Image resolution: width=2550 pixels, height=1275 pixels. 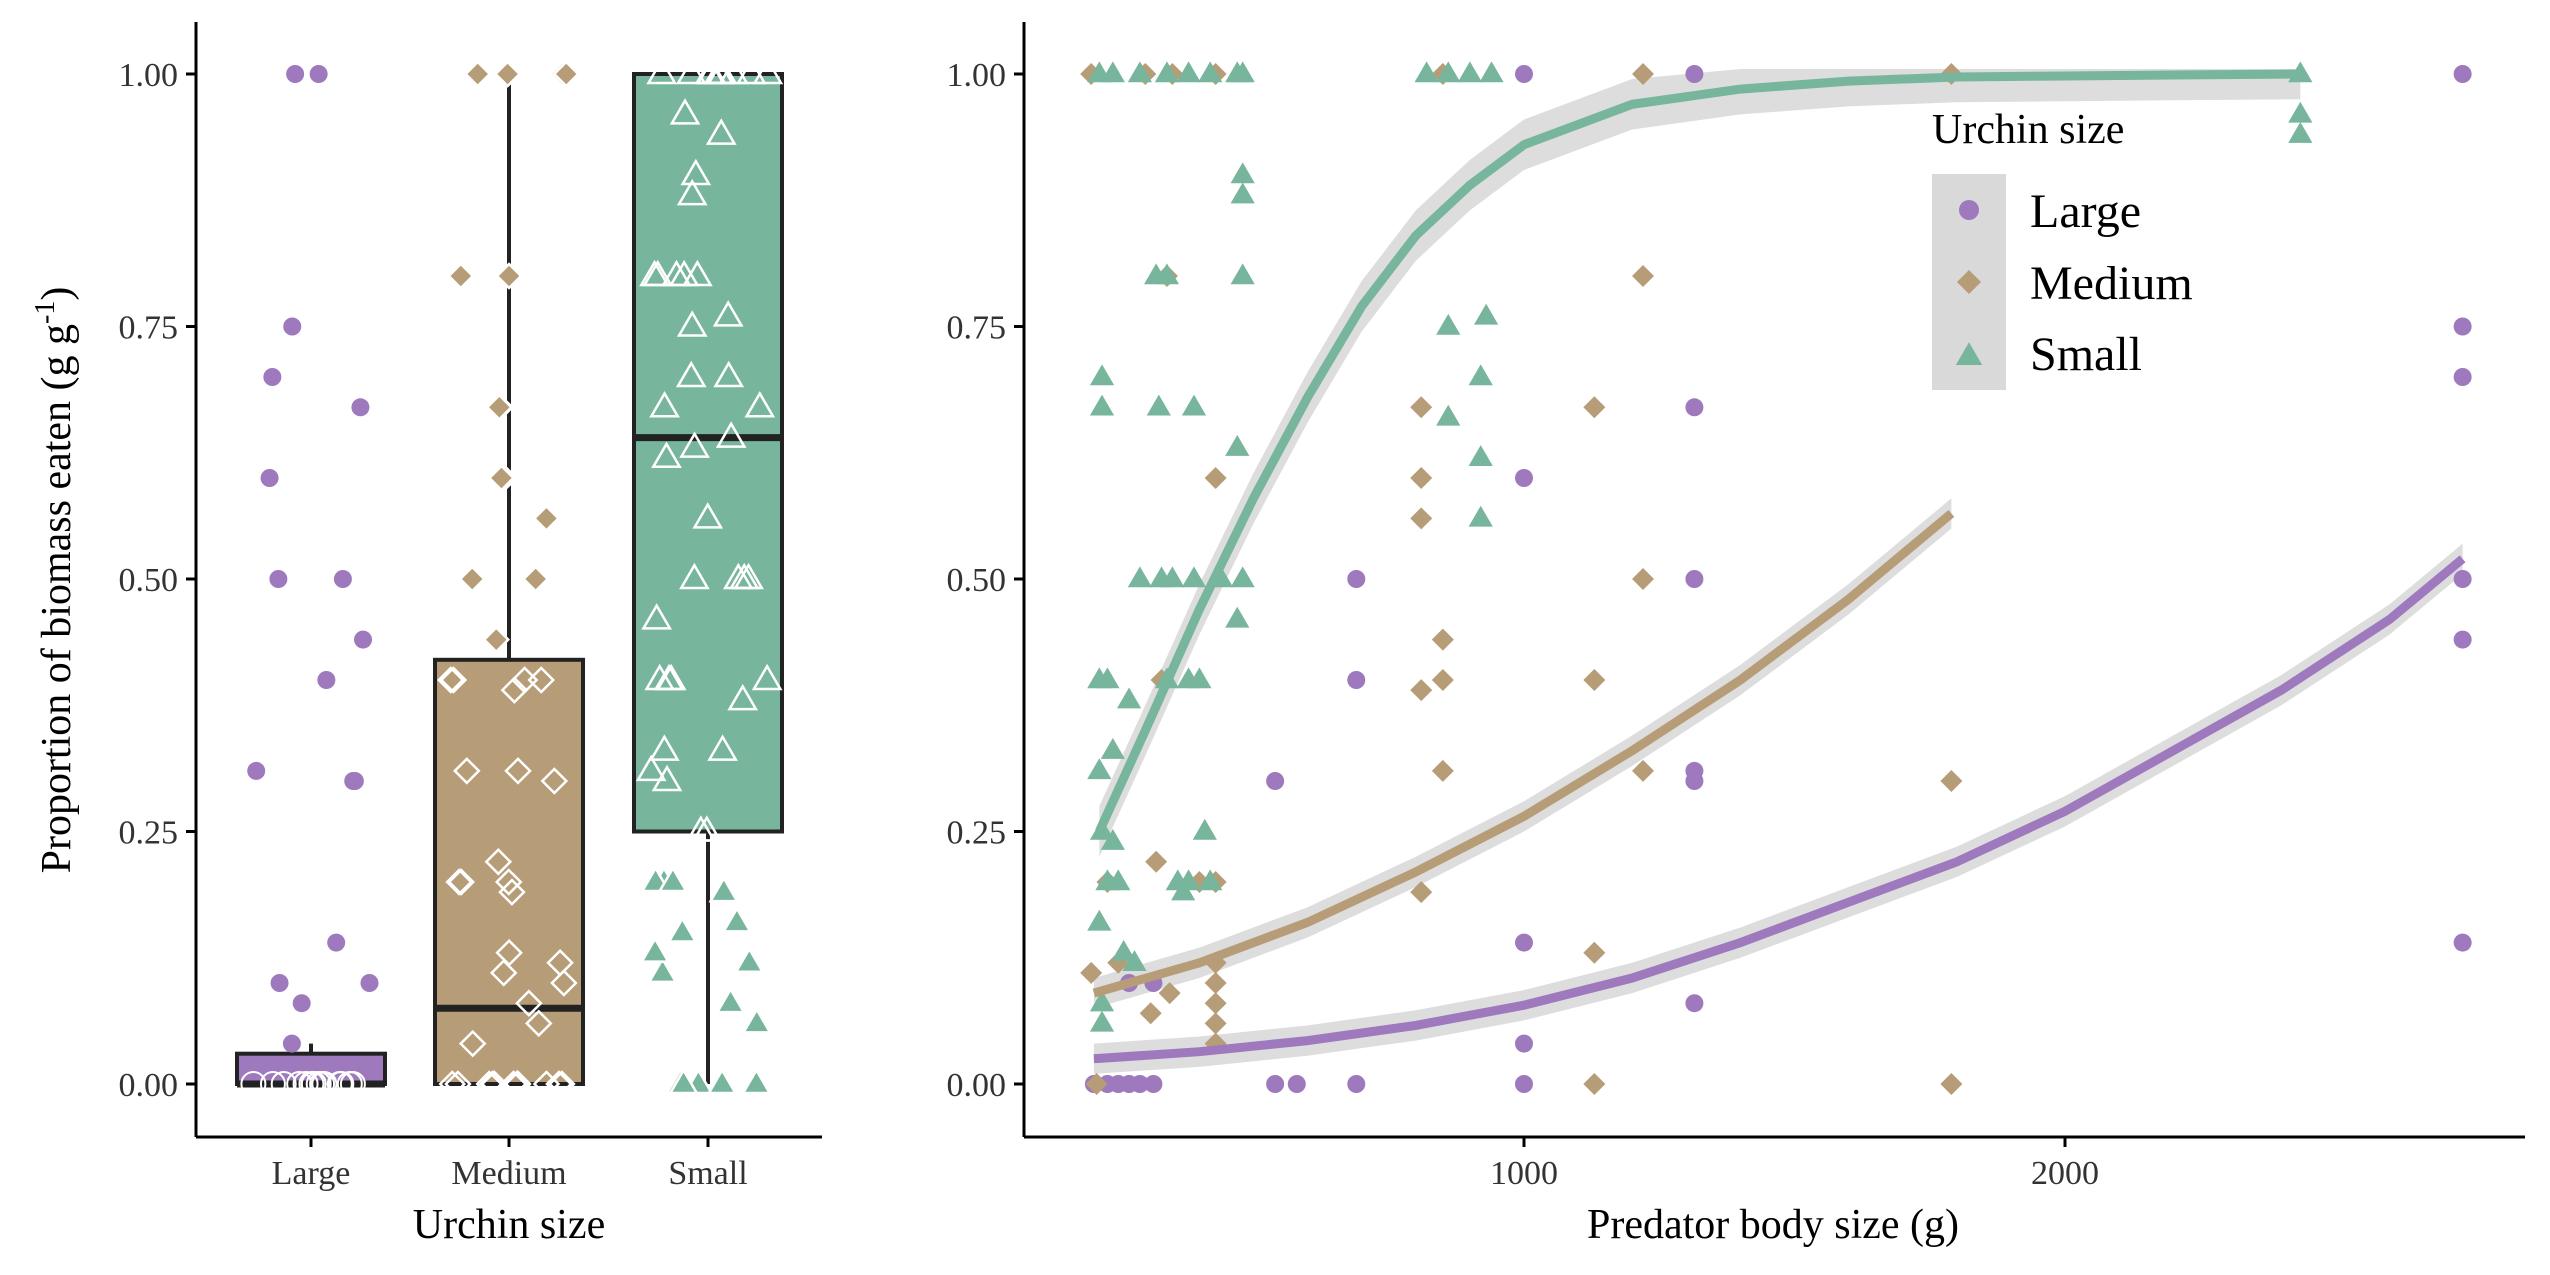 What do you see at coordinates (149, 1085) in the screenshot?
I see `left-y-tick-label: 0.00` at bounding box center [149, 1085].